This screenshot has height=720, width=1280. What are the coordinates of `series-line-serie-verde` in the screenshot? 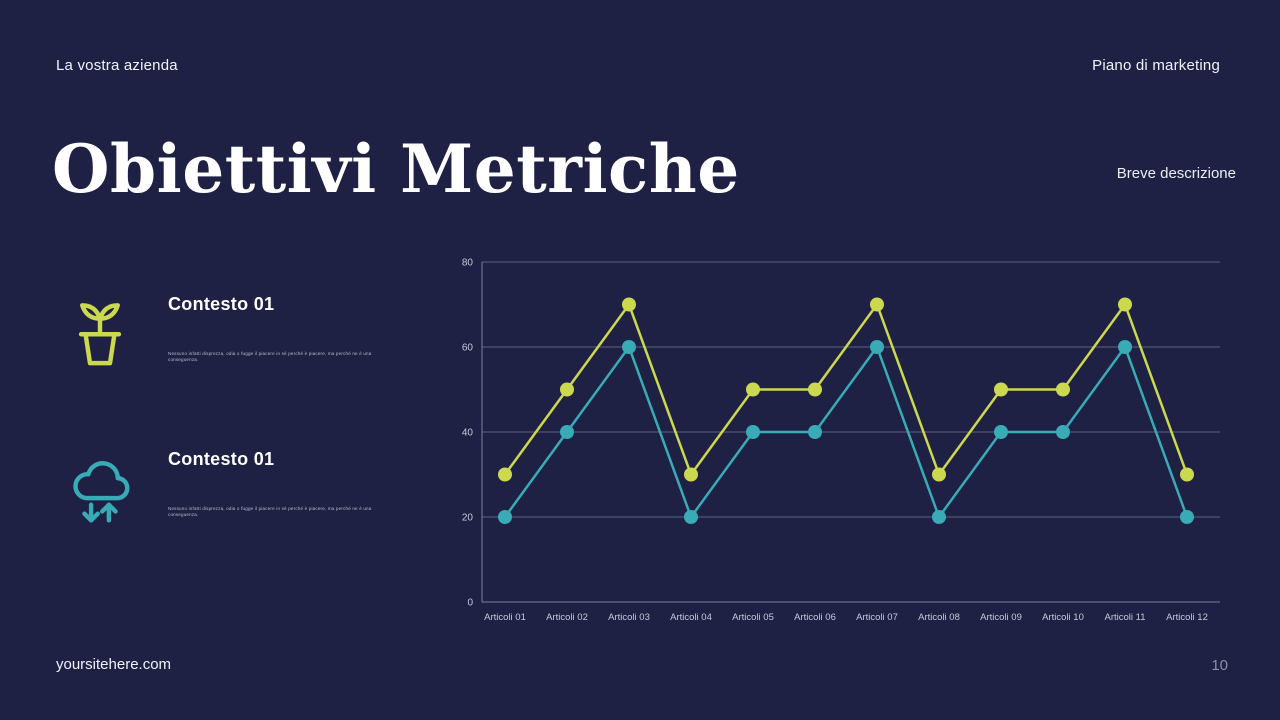 It's located at (846, 389).